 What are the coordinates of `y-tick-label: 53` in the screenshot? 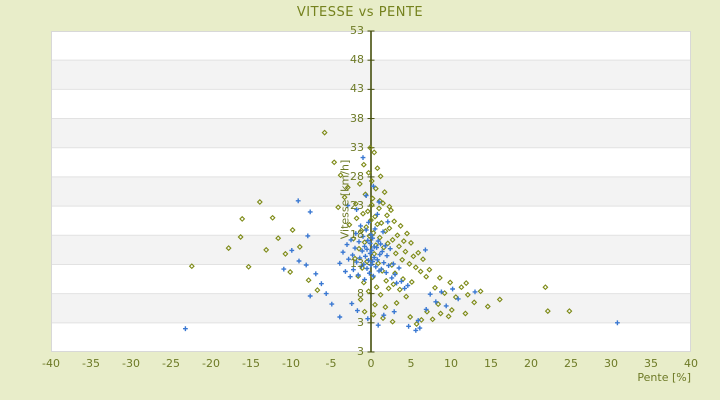 It's located at (357, 30).